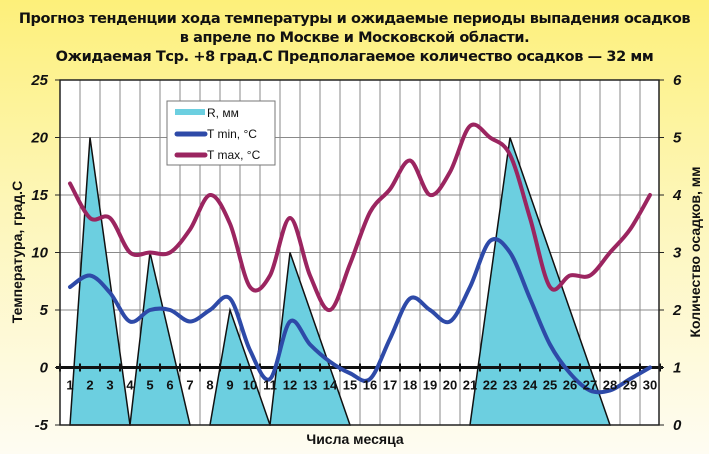 This screenshot has height=454, width=709. Describe the element at coordinates (490, 385) in the screenshot. I see `day-label: 22` at that location.